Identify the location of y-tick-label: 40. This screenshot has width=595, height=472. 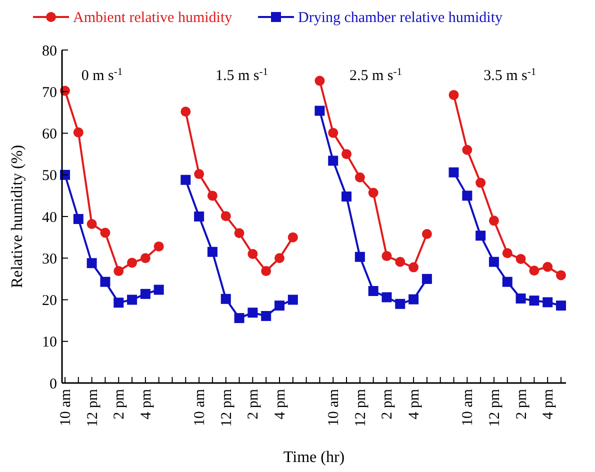
(49, 218).